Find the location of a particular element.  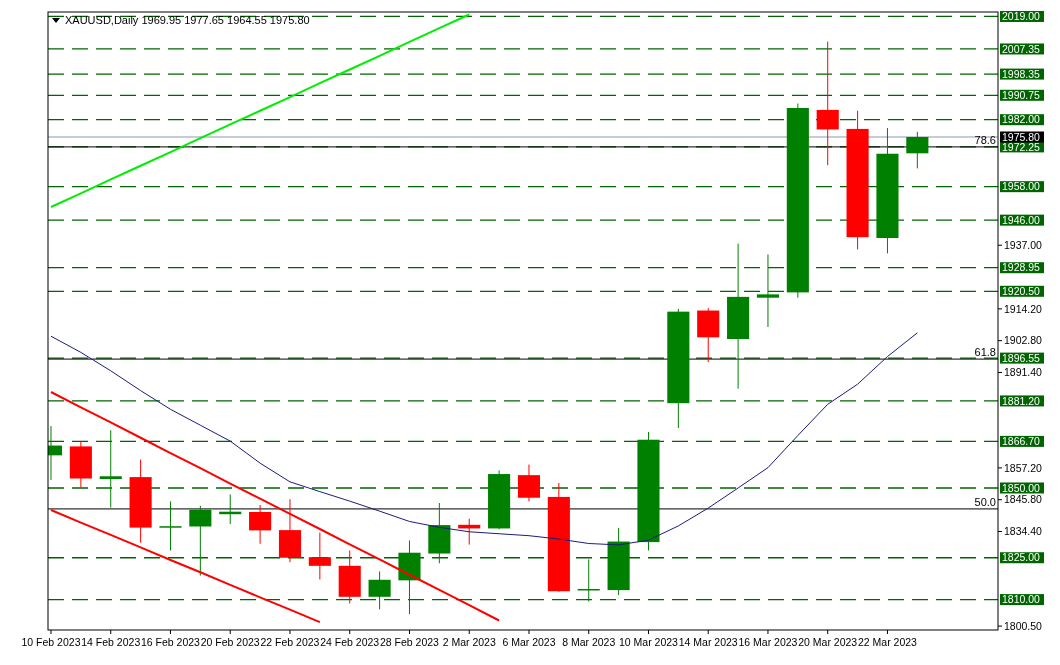

ref-line-label: 1850.00 is located at coordinates (1021, 487).